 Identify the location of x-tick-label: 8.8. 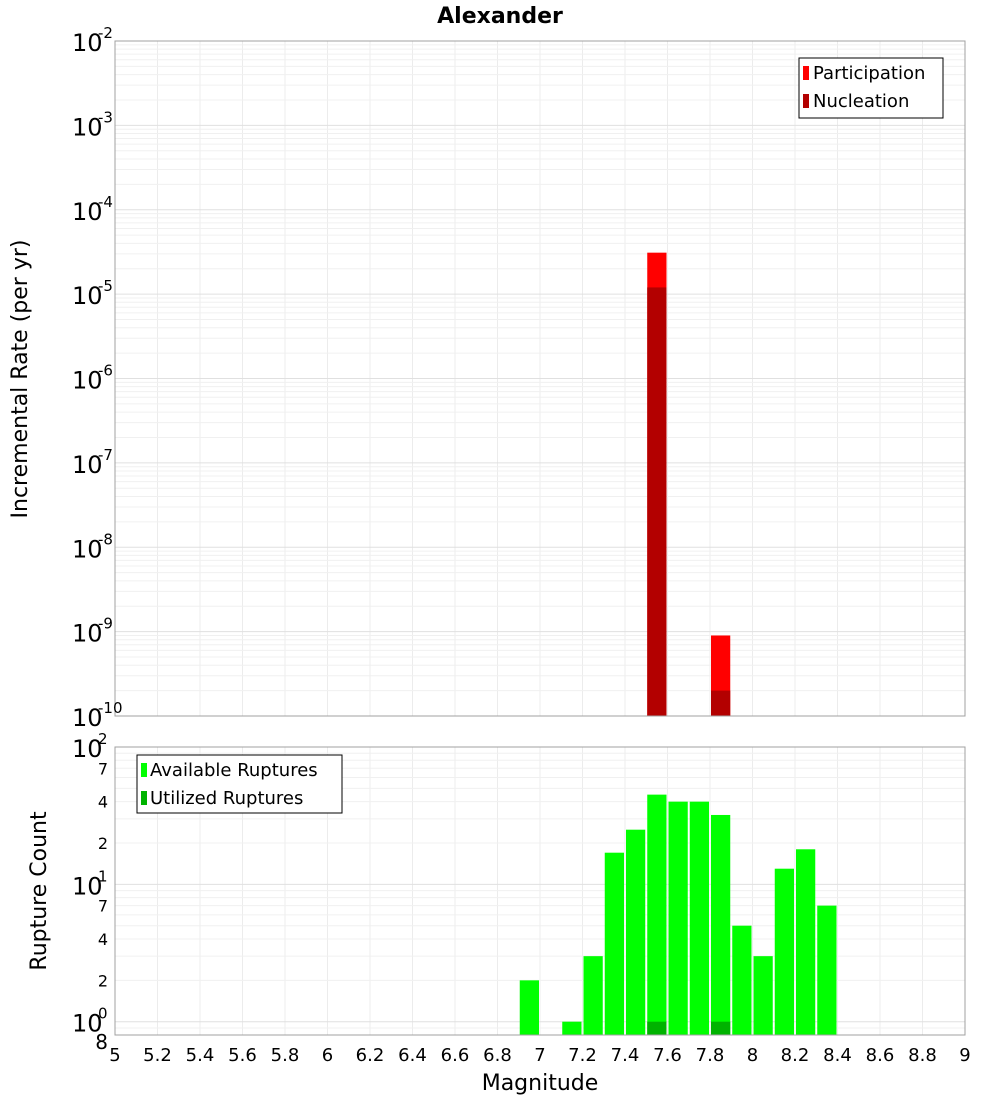
(922, 1055).